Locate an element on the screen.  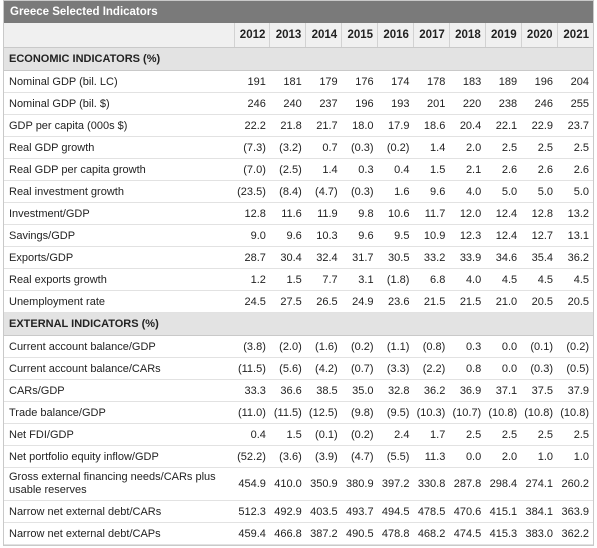
value-cell: 2.0 is located at coordinates (503, 456).